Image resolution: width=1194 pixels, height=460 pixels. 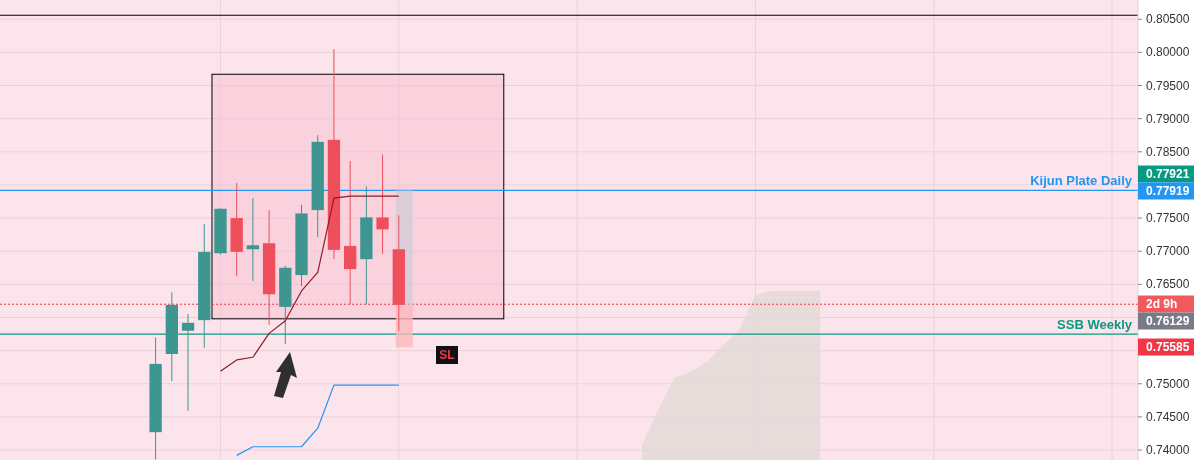 I want to click on y-tick-label: 0.80500, so click(x=1168, y=19).